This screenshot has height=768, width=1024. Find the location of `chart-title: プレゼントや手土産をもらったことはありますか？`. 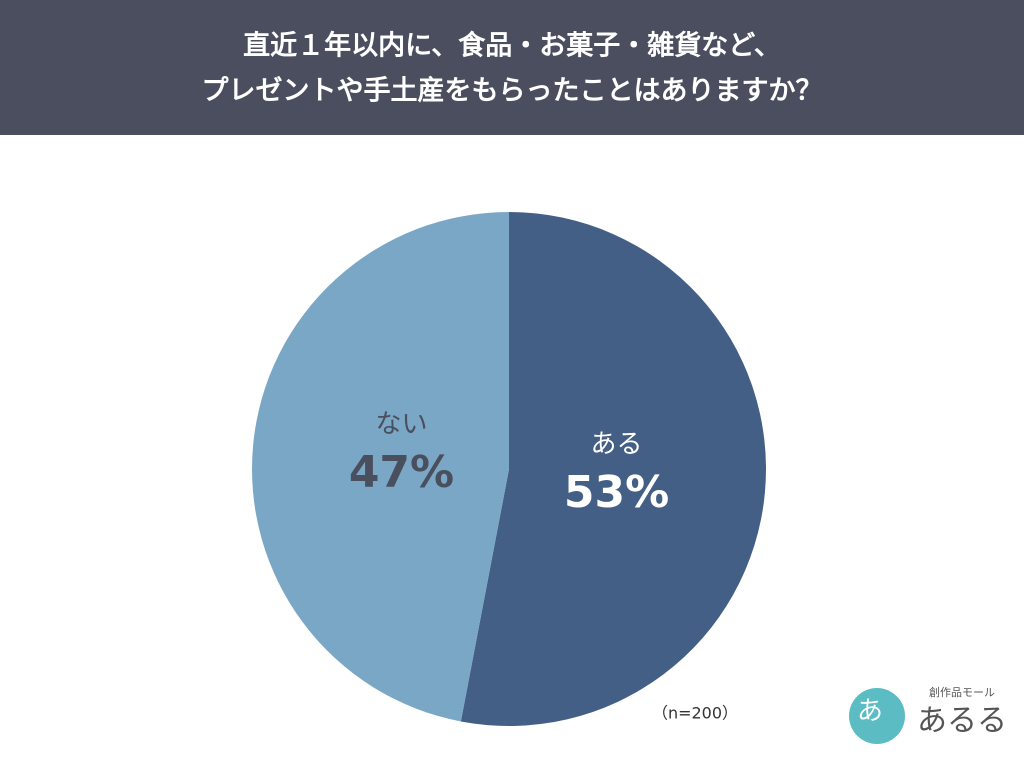

chart-title: プレゼントや手土産をもらったことはありますか？ is located at coordinates (512, 91).